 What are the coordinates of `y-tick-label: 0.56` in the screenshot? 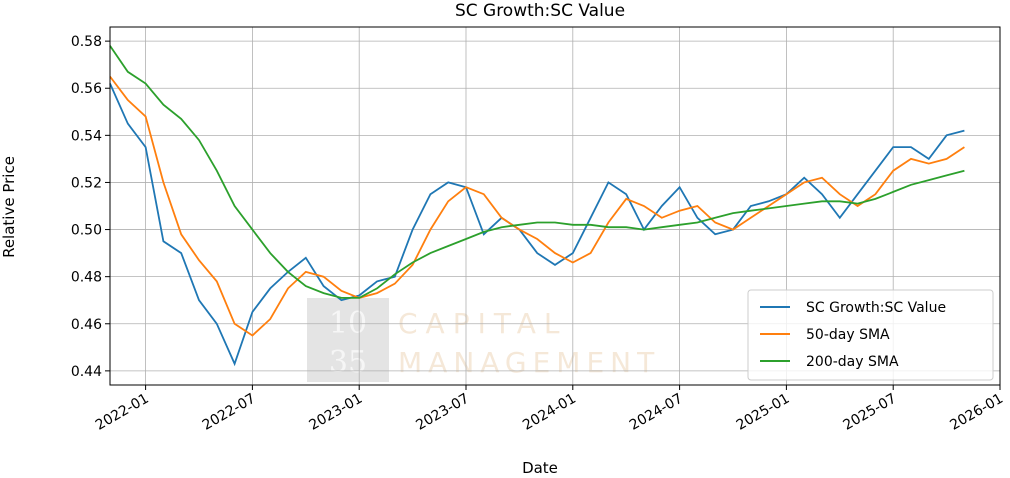 It's located at (86, 89).